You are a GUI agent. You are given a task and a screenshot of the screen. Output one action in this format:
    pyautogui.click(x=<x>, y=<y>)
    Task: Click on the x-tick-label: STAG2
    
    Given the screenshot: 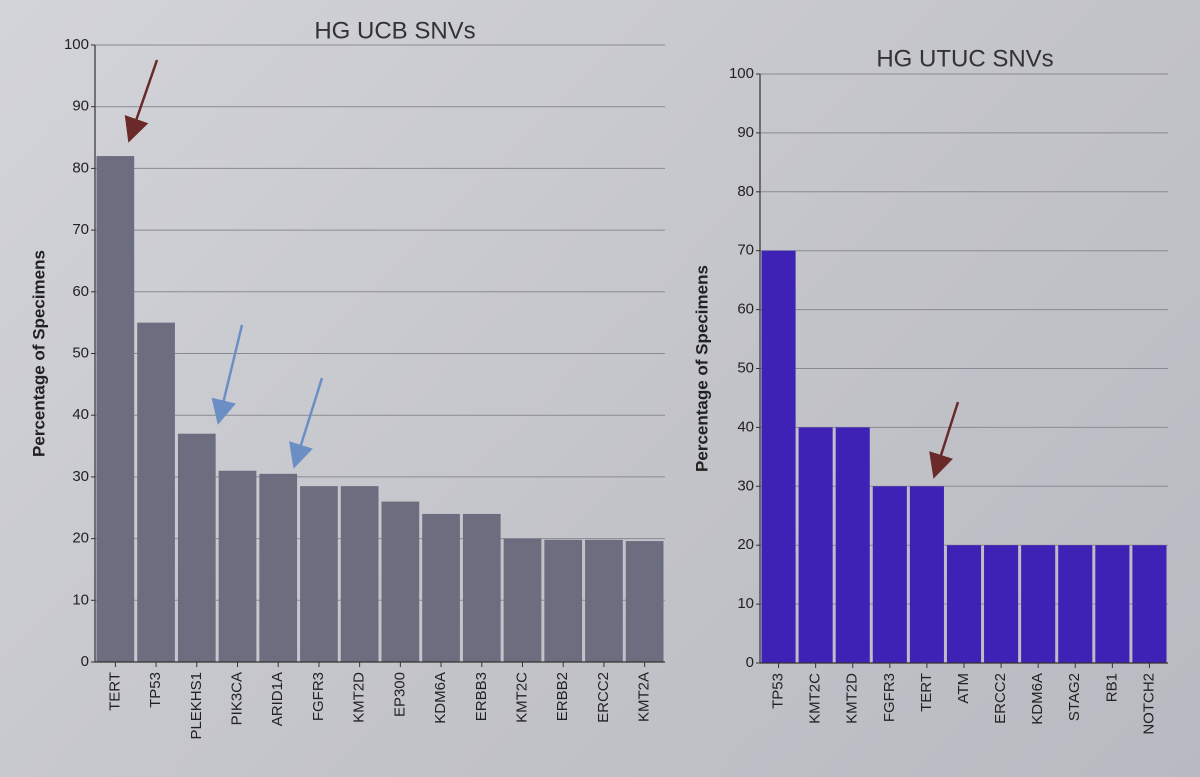 What is the action you would take?
    pyautogui.click(x=1074, y=697)
    